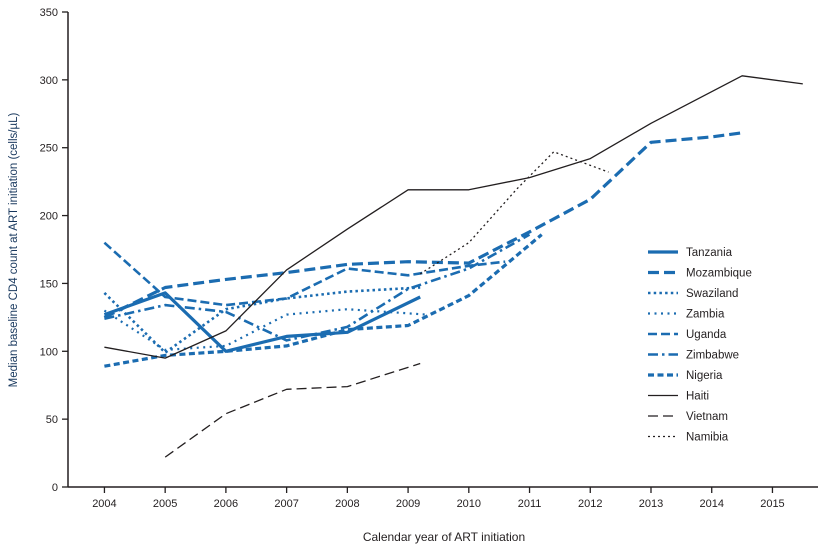 Image resolution: width=828 pixels, height=554 pixels. What do you see at coordinates (590, 504) in the screenshot?
I see `x-tick-label: 2012` at bounding box center [590, 504].